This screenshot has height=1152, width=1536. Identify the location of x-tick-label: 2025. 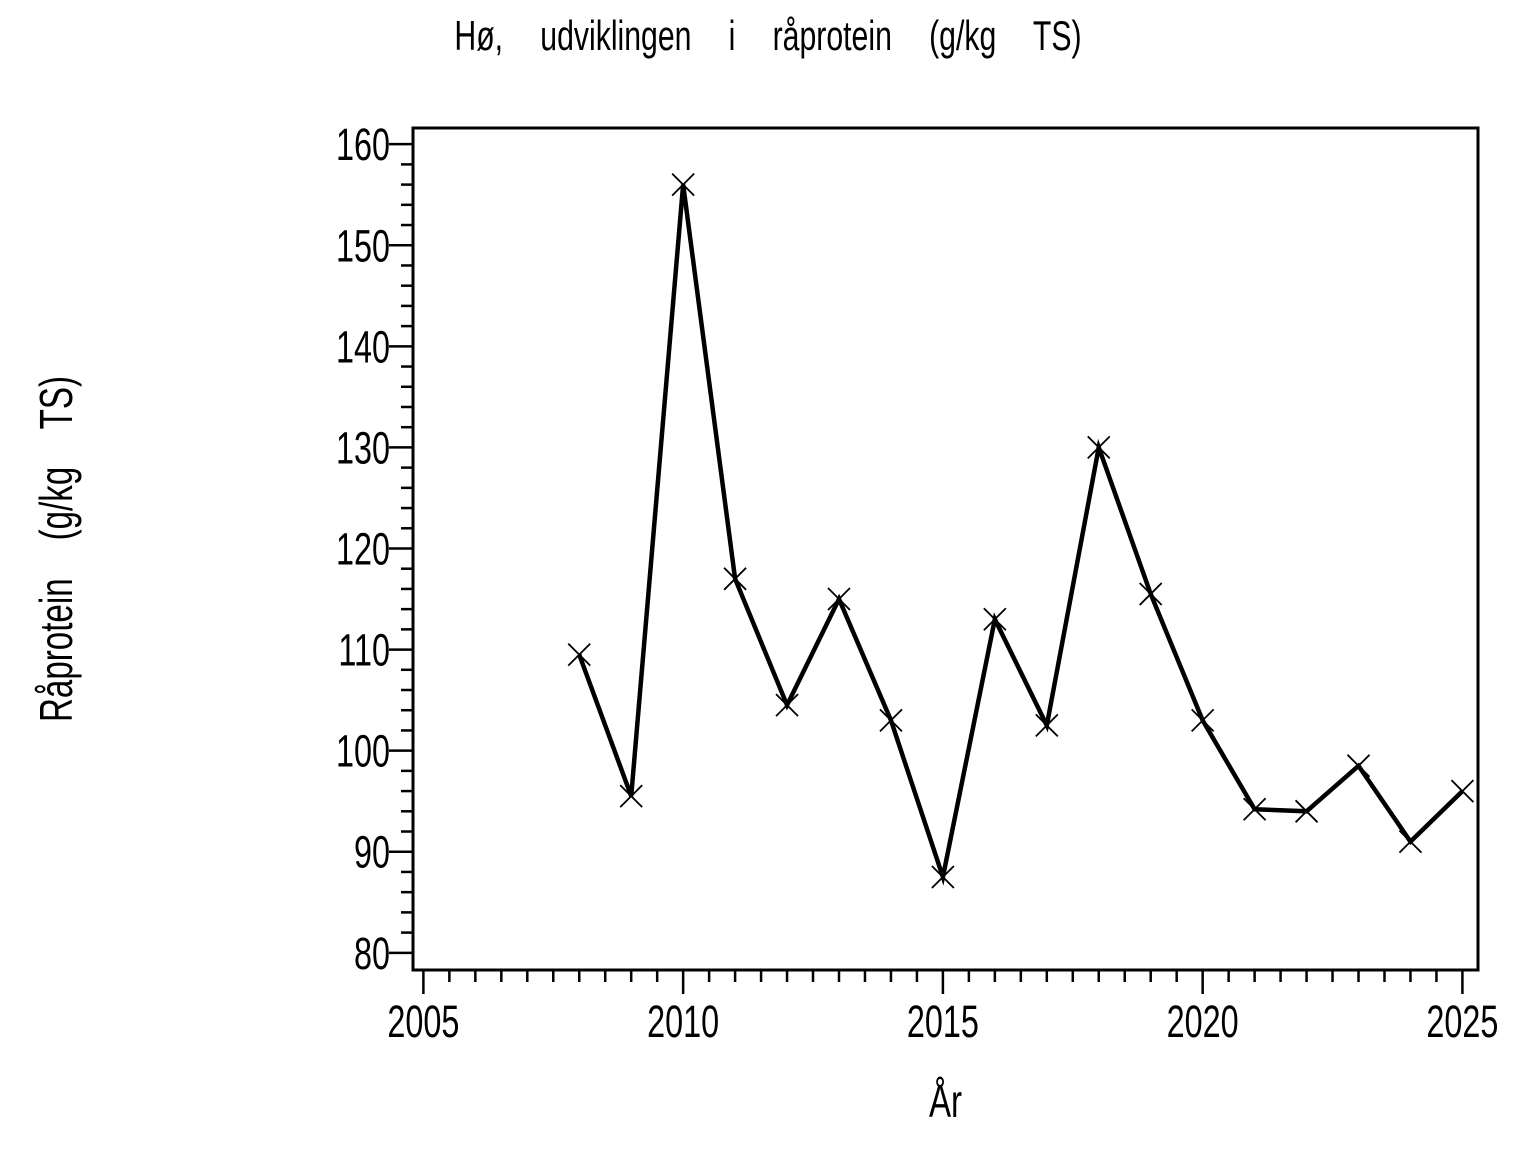
(1462, 1022).